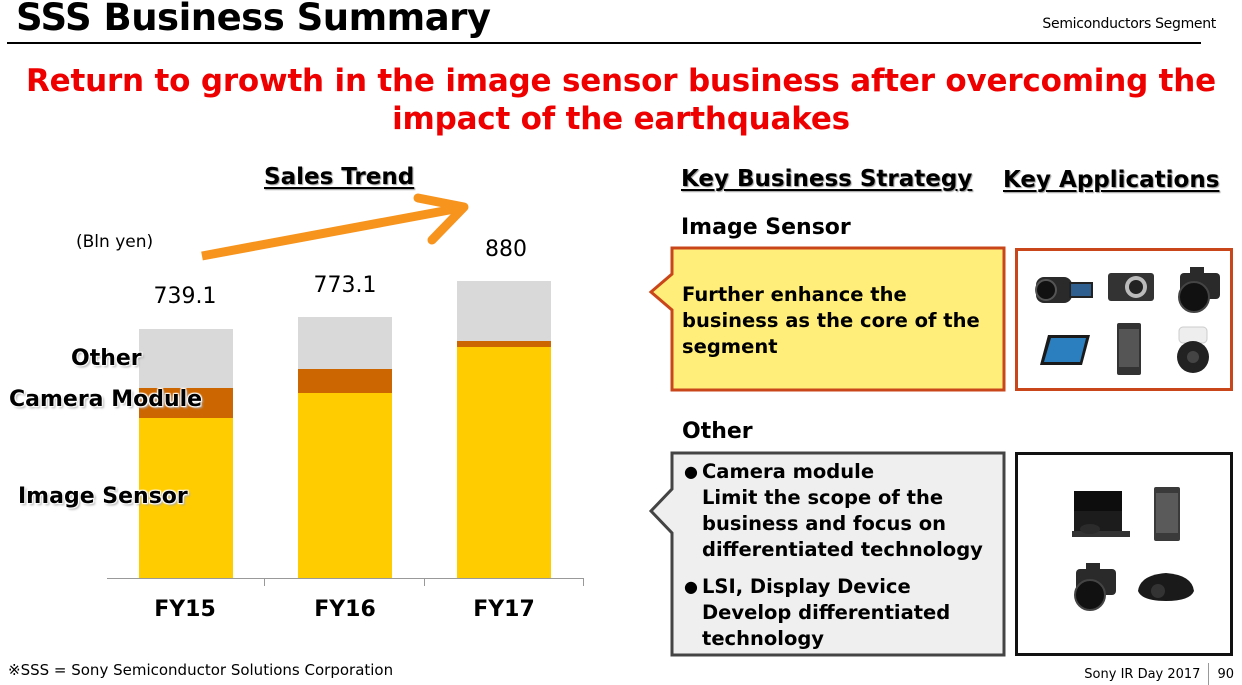 Image resolution: width=1242 pixels, height=685 pixels. I want to click on sales-trend-heading: Sales Trend, so click(339, 177).